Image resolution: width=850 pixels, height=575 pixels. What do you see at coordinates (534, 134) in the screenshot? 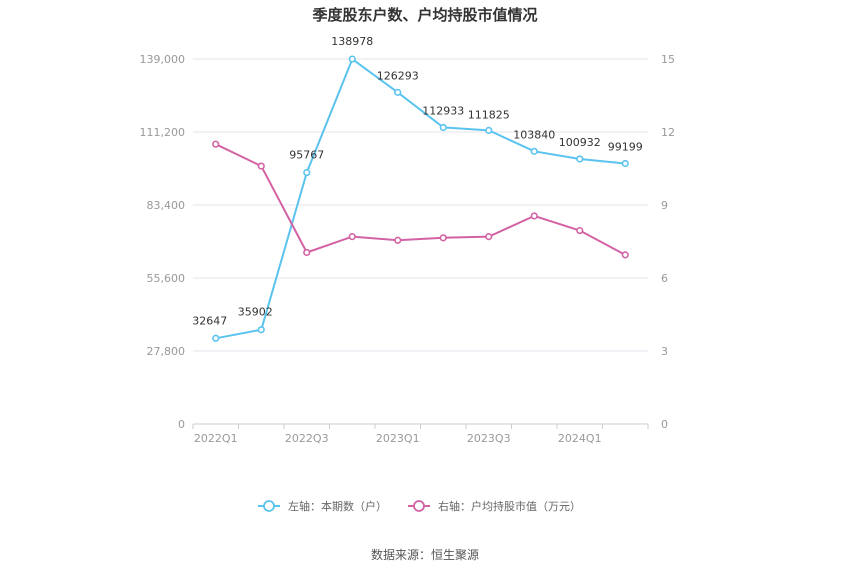
I see `data-label: 103840` at bounding box center [534, 134].